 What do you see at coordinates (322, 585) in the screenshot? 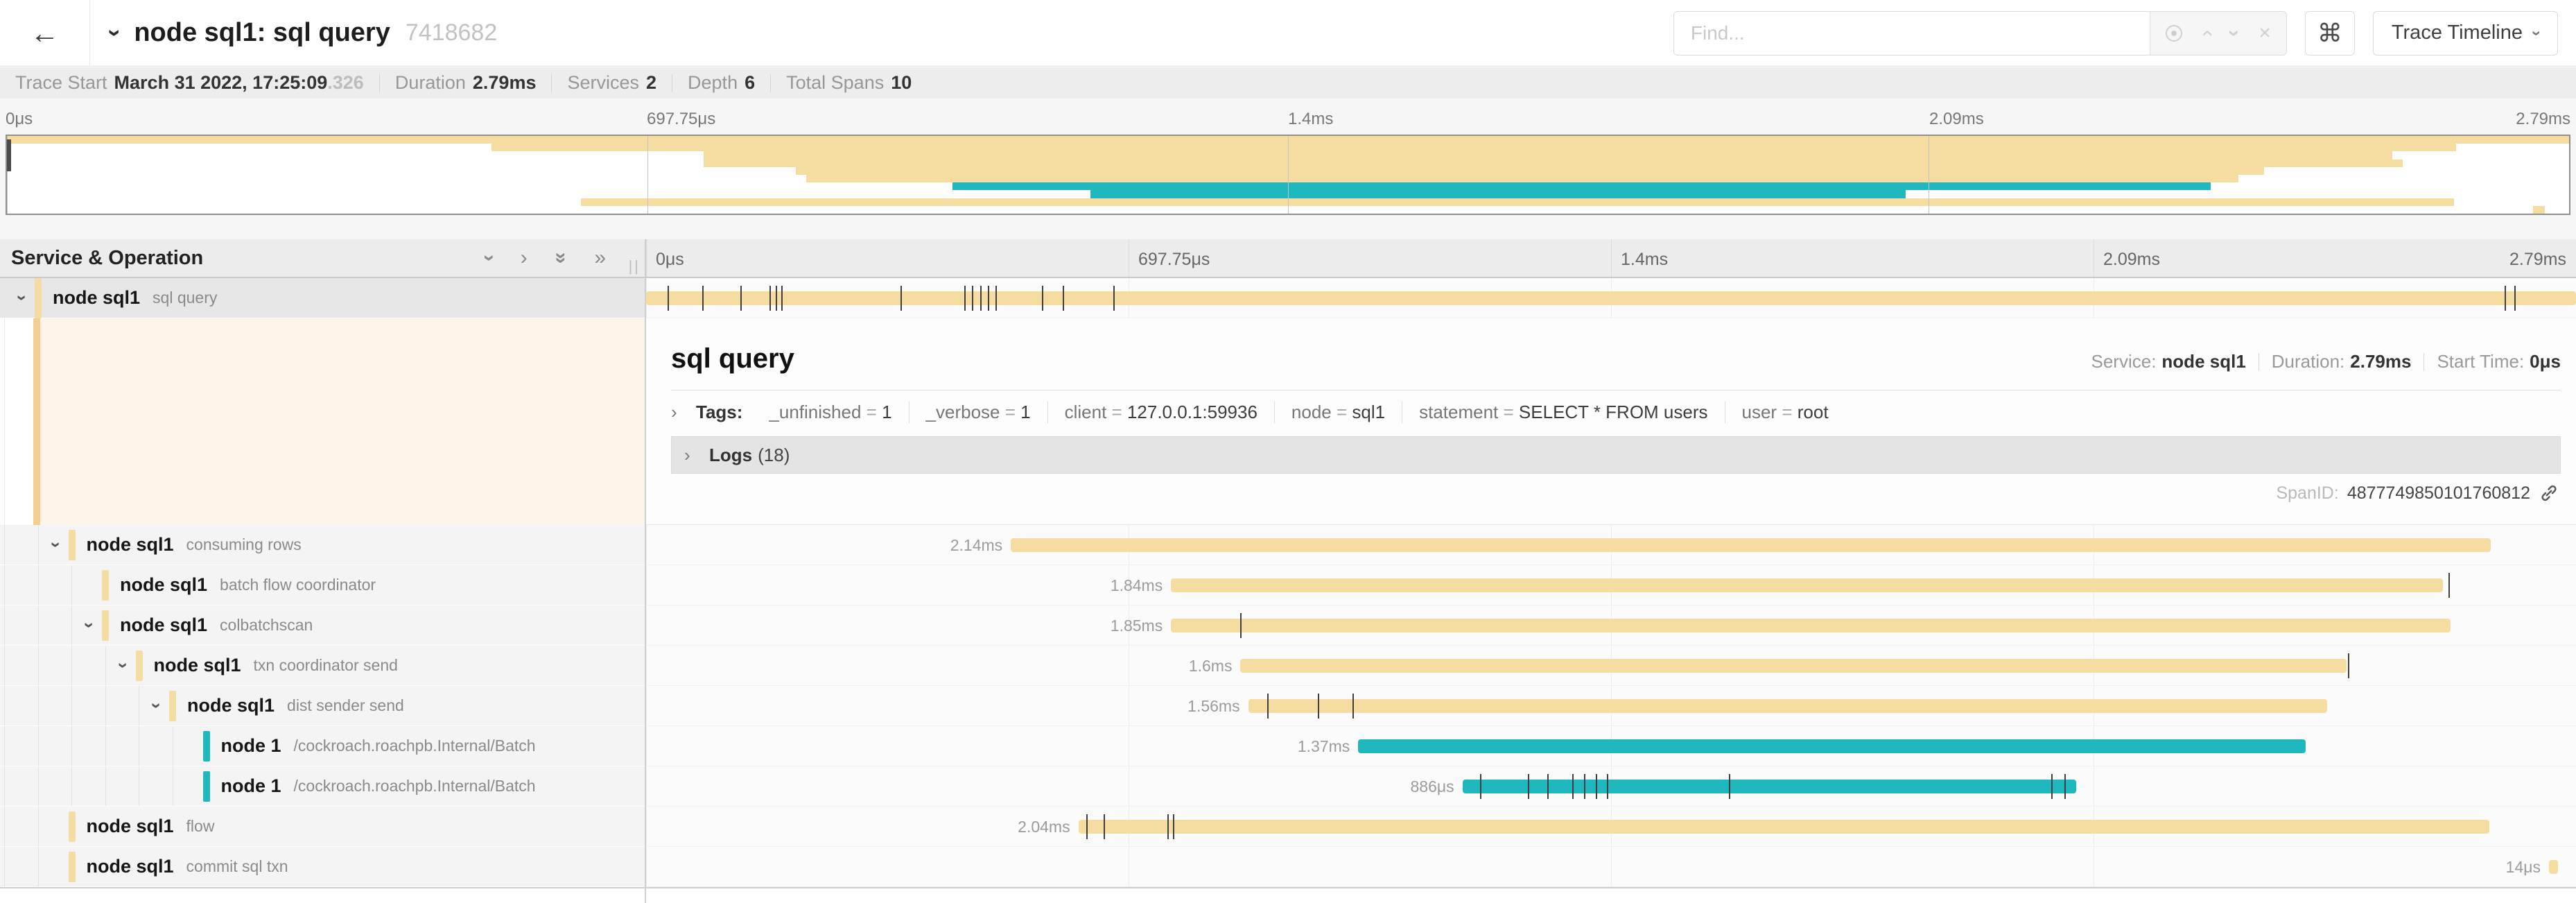
I see `tree-row: node sql1 batch flow coordinator` at bounding box center [322, 585].